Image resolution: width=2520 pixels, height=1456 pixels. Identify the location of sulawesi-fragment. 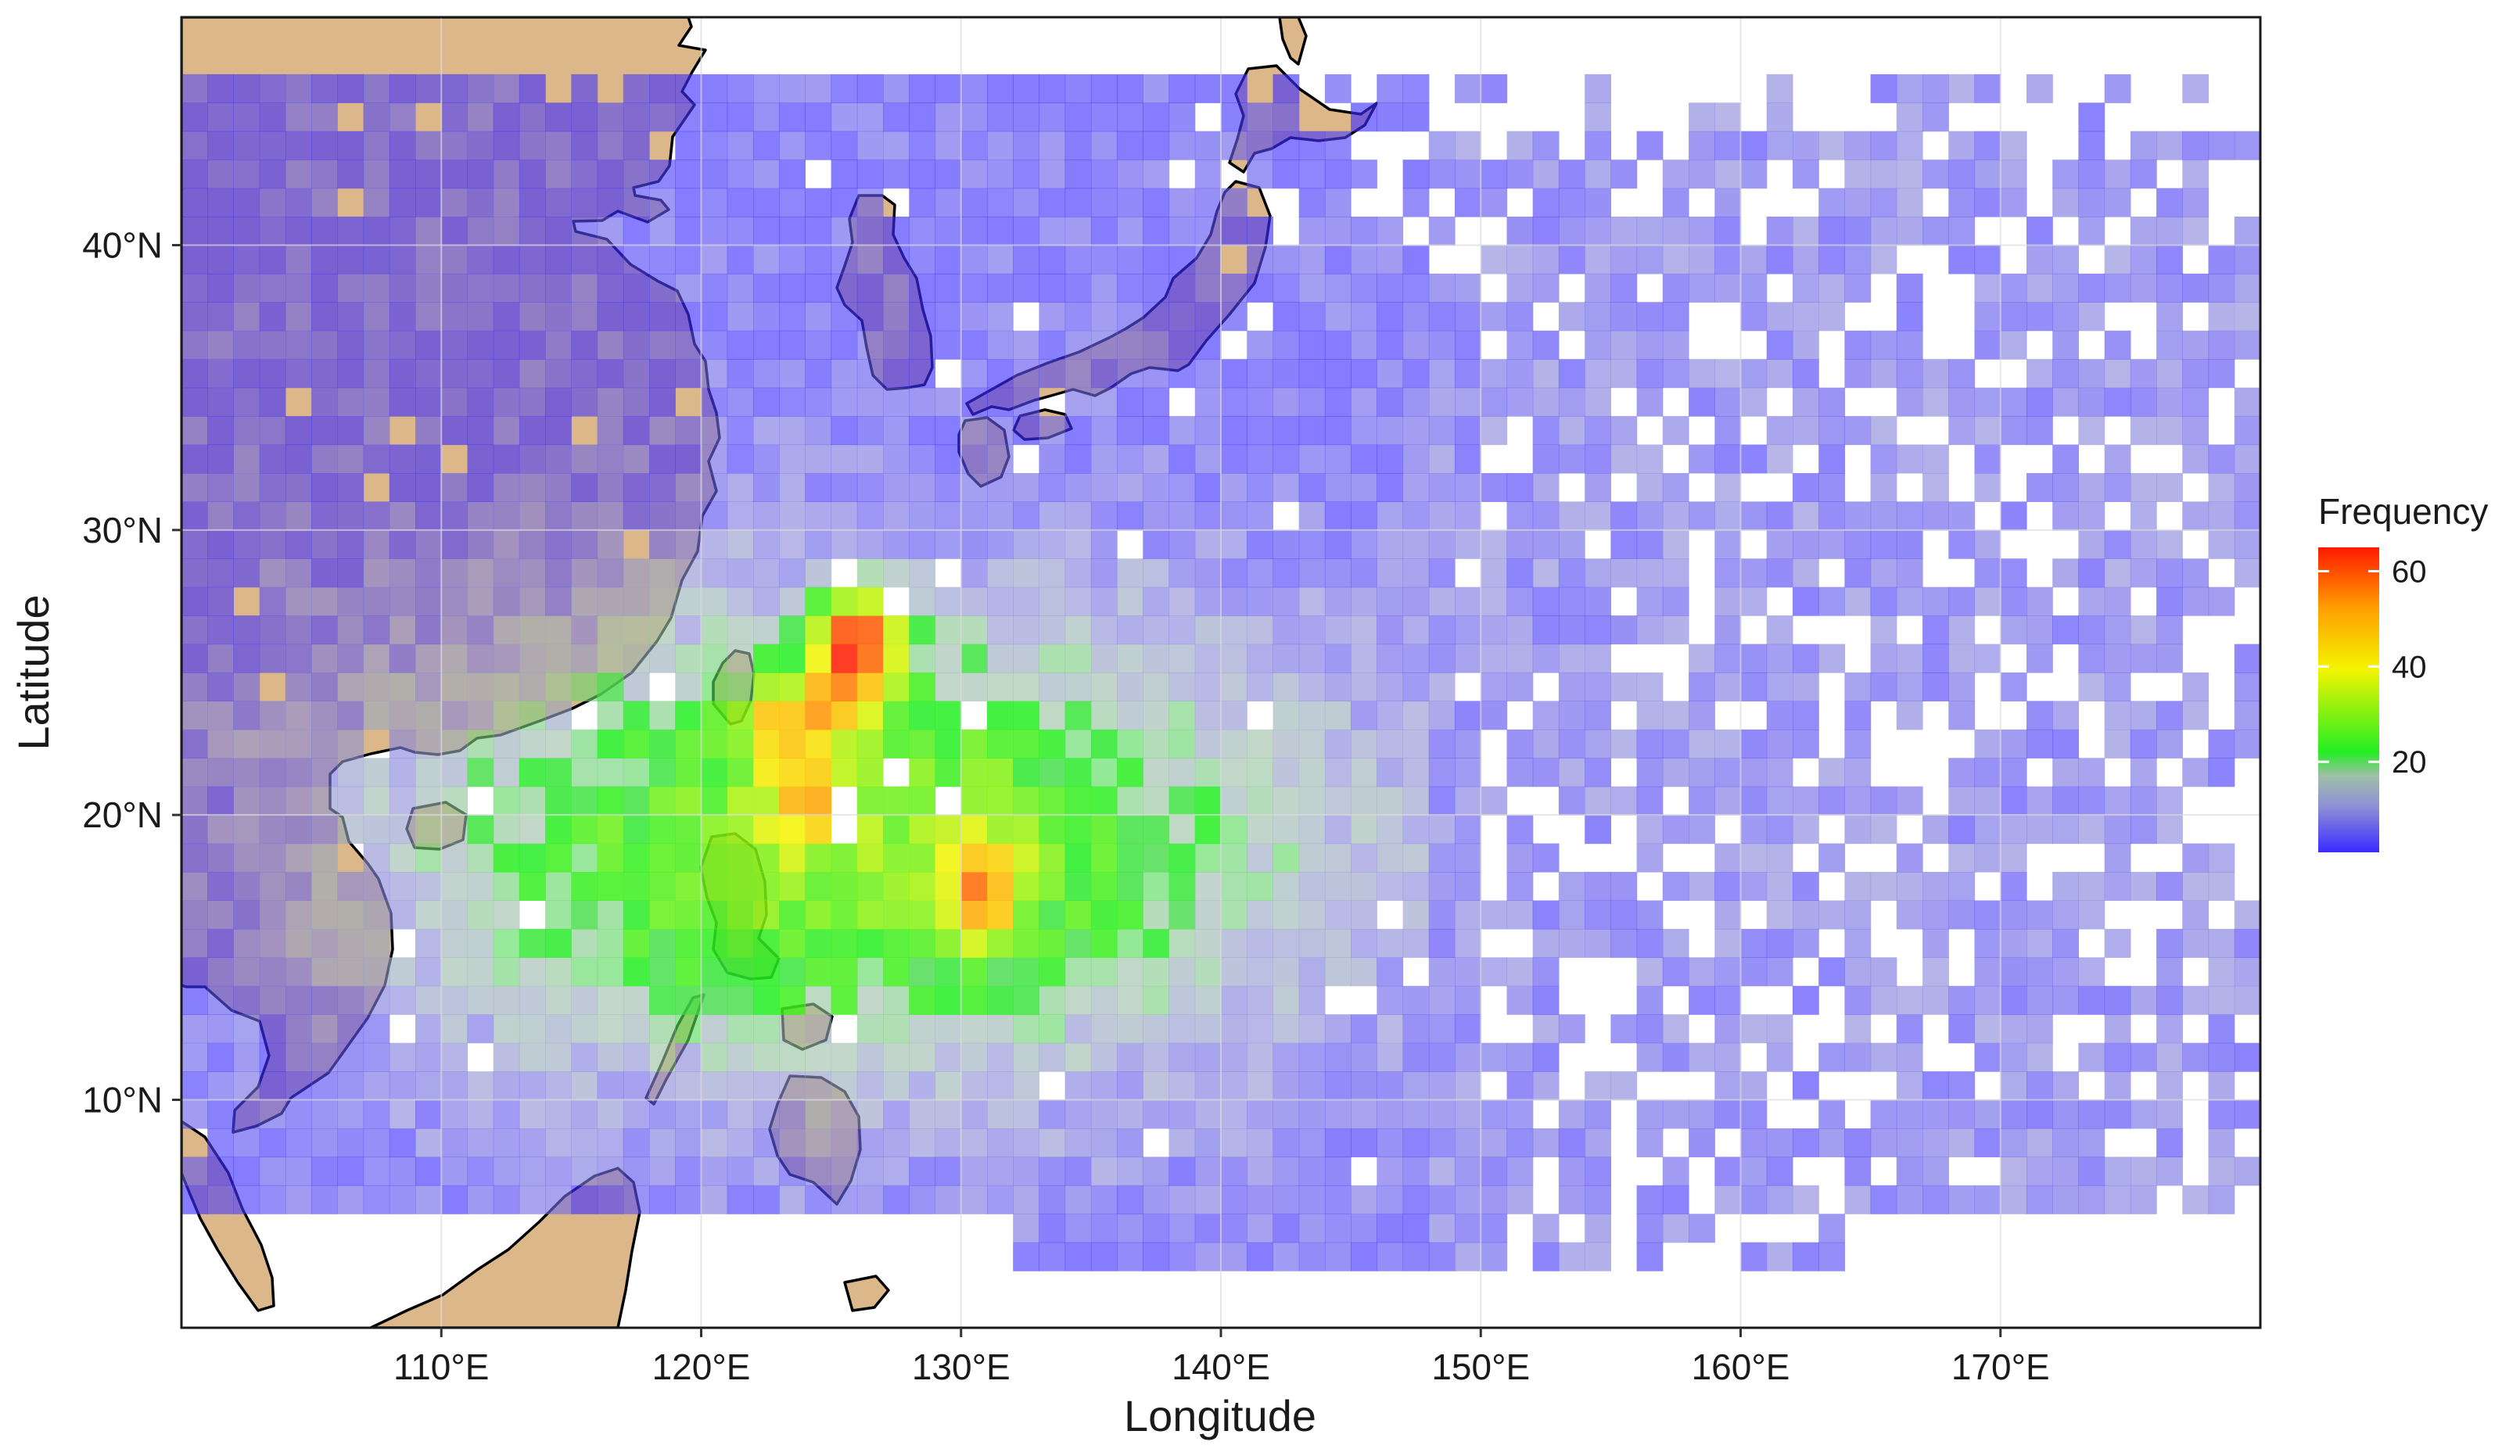
(866, 1293).